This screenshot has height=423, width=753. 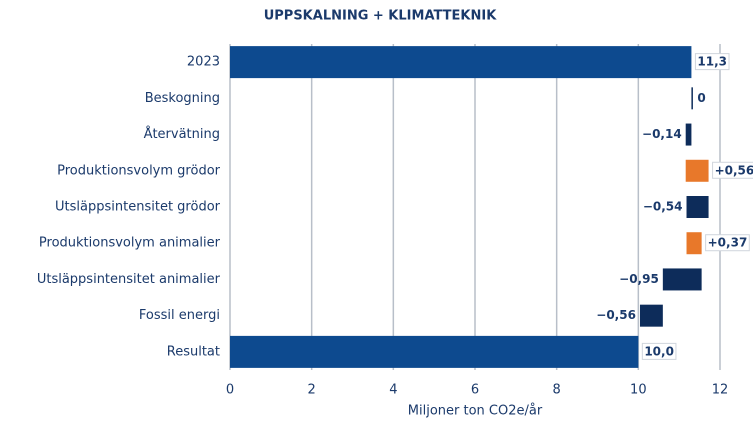 What do you see at coordinates (475, 411) in the screenshot?
I see `x-axis-title: Miljoner ton CO2e/år` at bounding box center [475, 411].